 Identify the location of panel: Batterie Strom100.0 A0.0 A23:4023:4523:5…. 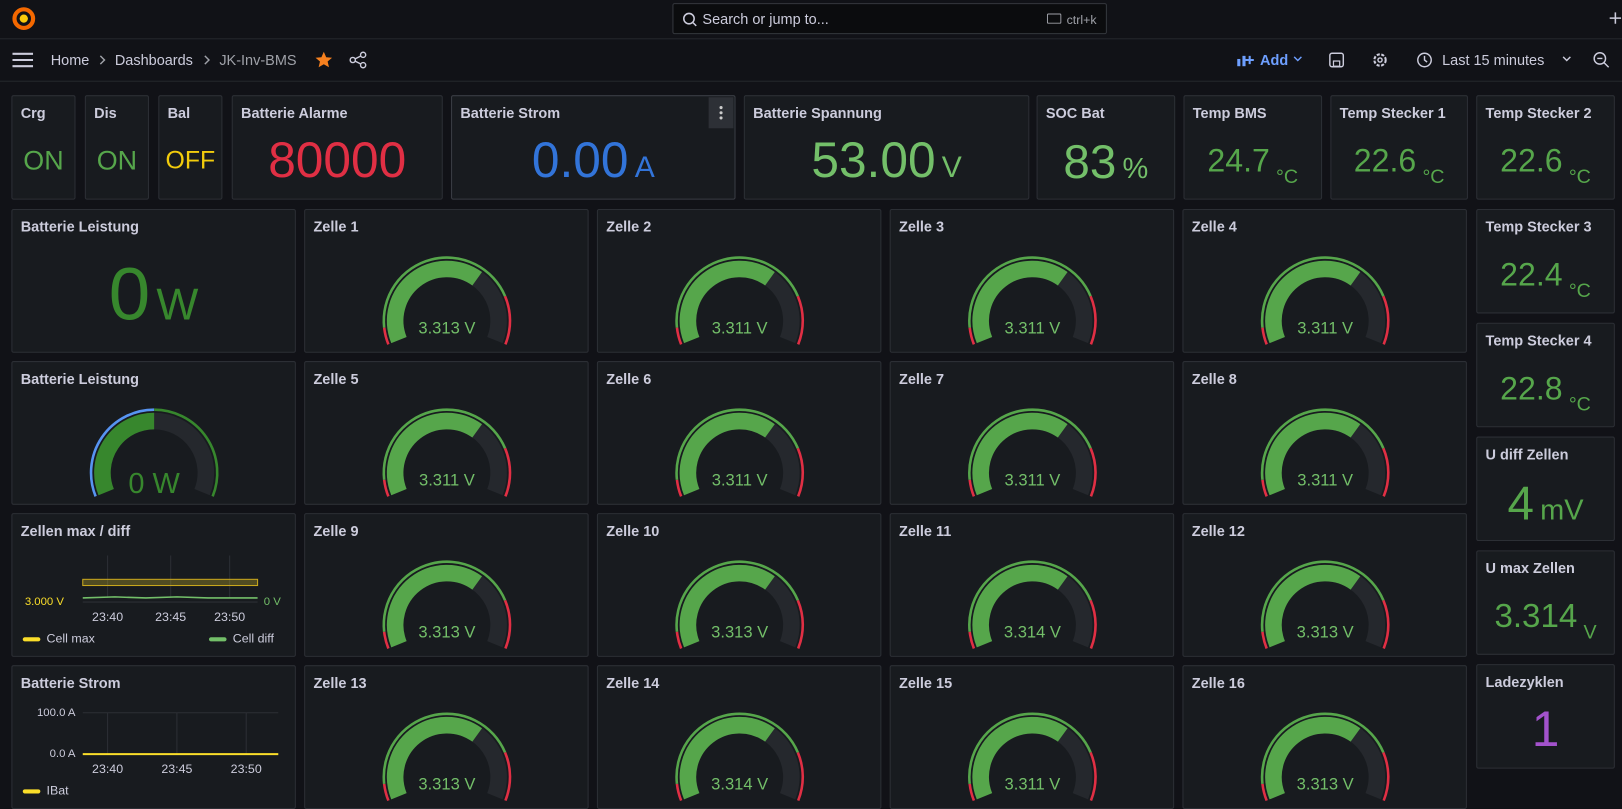
(153, 737).